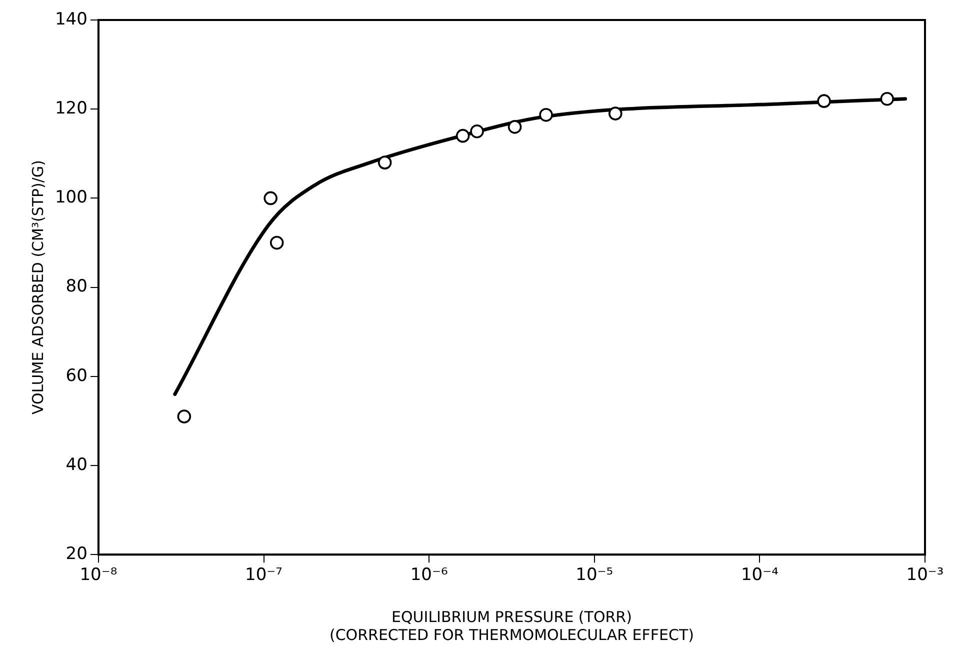 The height and width of the screenshot is (659, 975). Describe the element at coordinates (759, 575) in the screenshot. I see `x-tick-label: 10⁻⁴` at that location.